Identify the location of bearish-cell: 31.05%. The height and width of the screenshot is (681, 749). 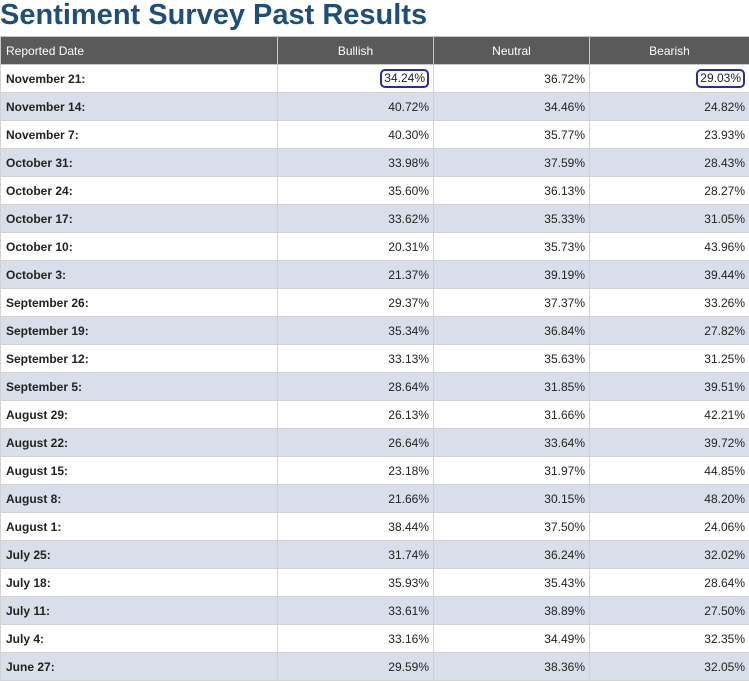
(669, 219).